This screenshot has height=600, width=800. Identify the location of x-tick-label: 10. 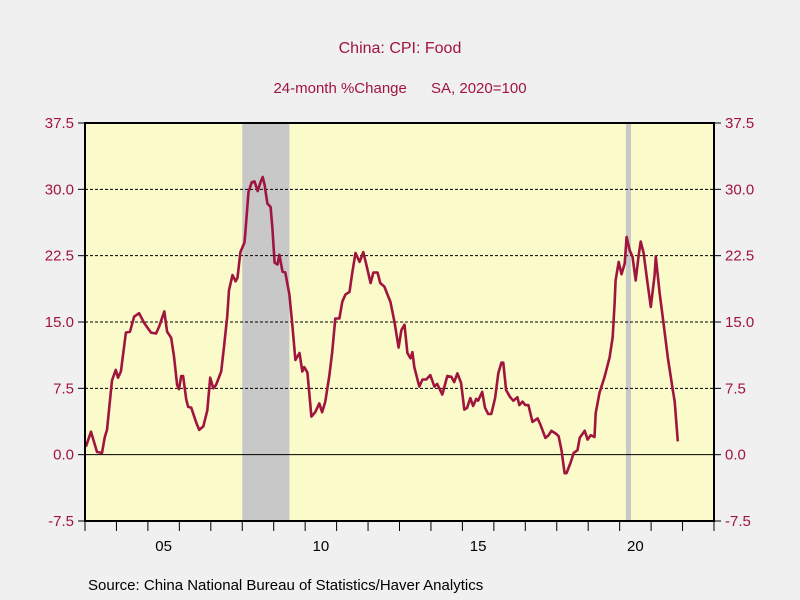
(321, 546).